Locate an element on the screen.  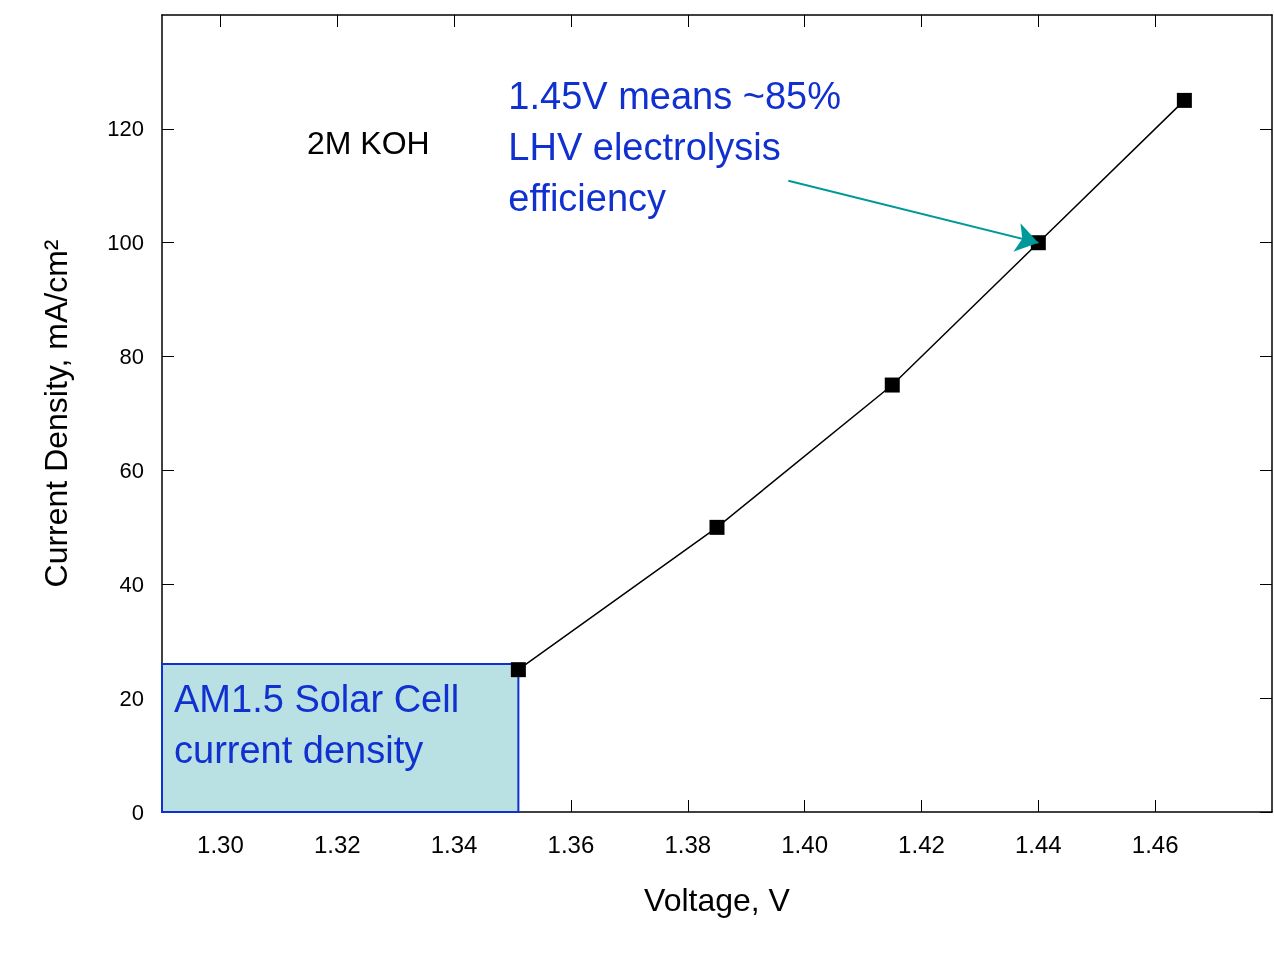
y-tick-label: 100 is located at coordinates (125, 243).